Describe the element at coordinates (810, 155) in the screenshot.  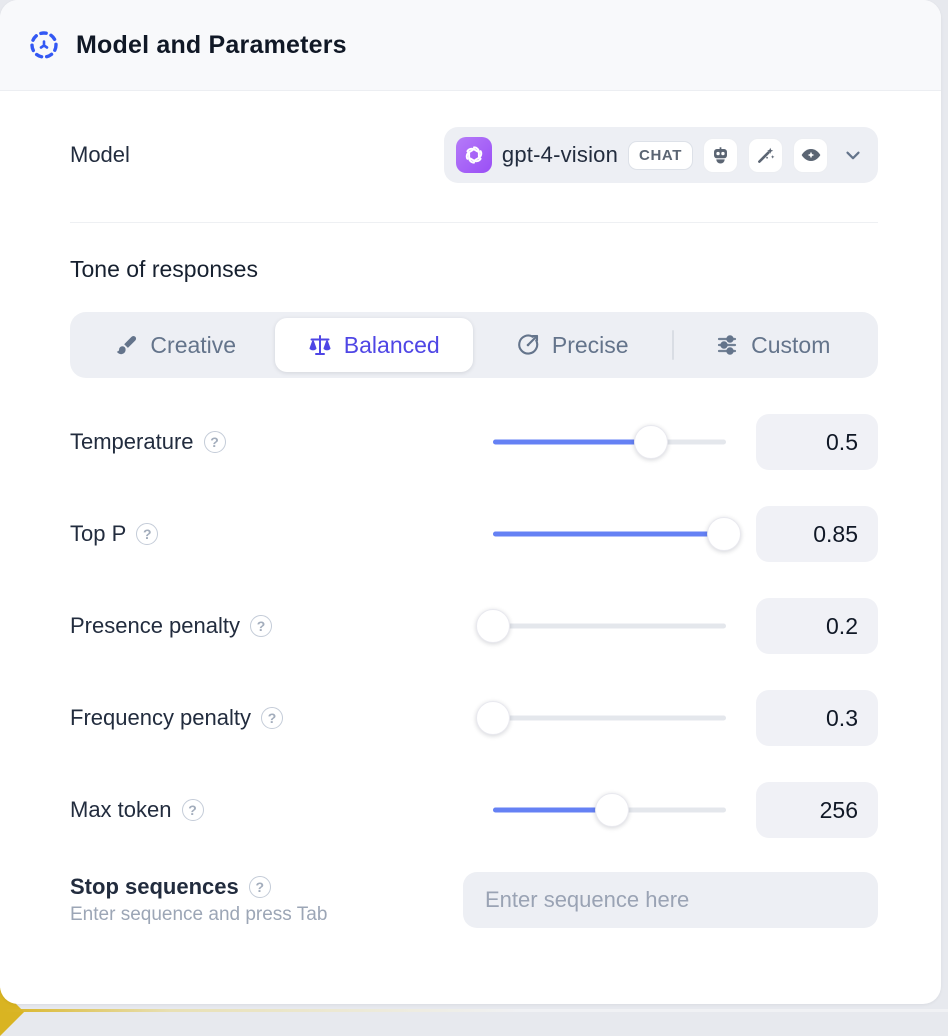
I see `vision-eye-icon` at that location.